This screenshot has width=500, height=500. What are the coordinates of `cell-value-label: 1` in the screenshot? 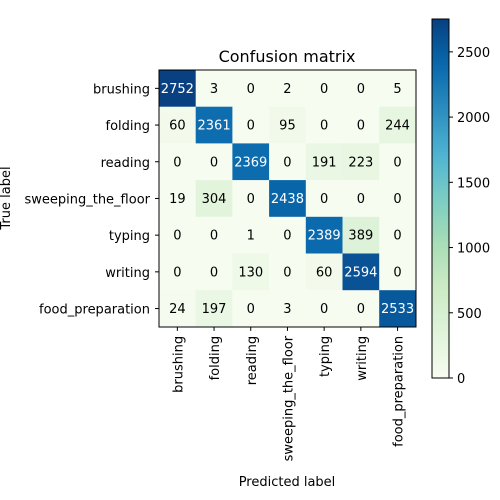 It's located at (251, 236).